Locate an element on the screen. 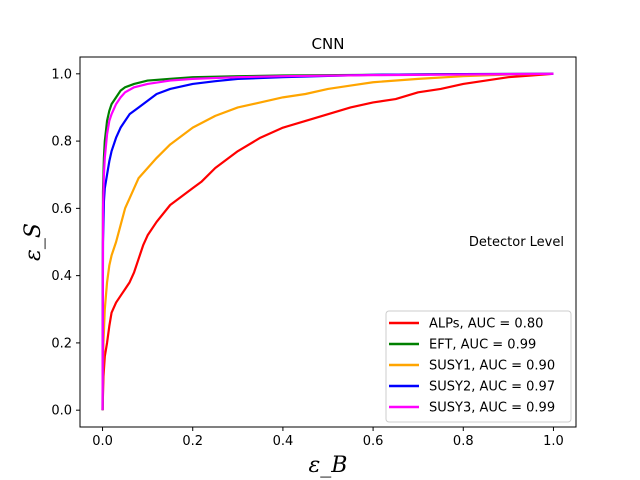 This screenshot has width=640, height=480. y-tick-label-4: 0.8 is located at coordinates (61, 142).